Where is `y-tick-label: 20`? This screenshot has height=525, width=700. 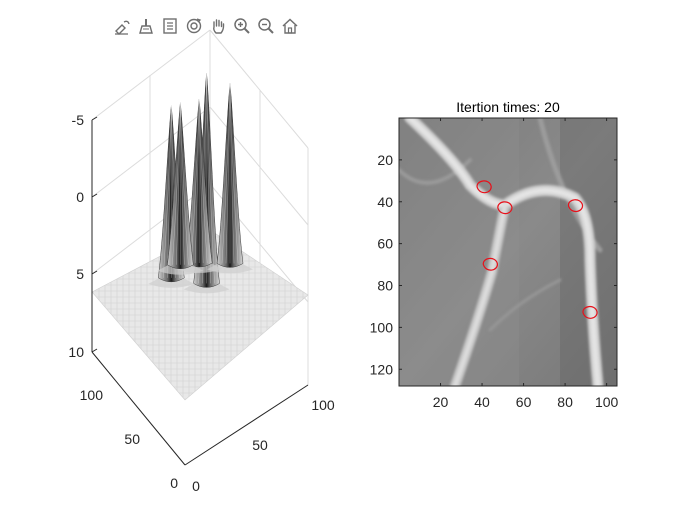
y-tick-label: 20 is located at coordinates (385, 160).